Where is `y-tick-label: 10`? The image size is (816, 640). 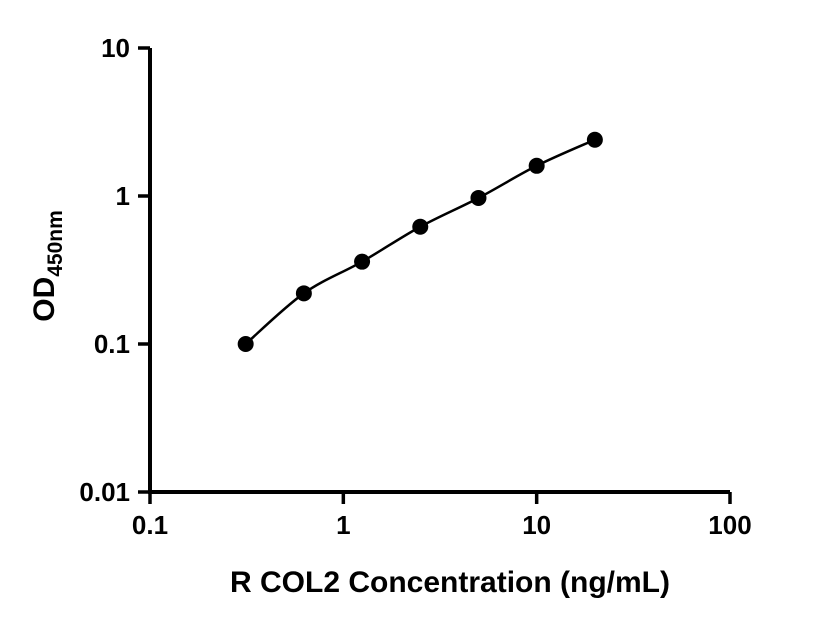 y-tick-label: 10 is located at coordinates (115, 48).